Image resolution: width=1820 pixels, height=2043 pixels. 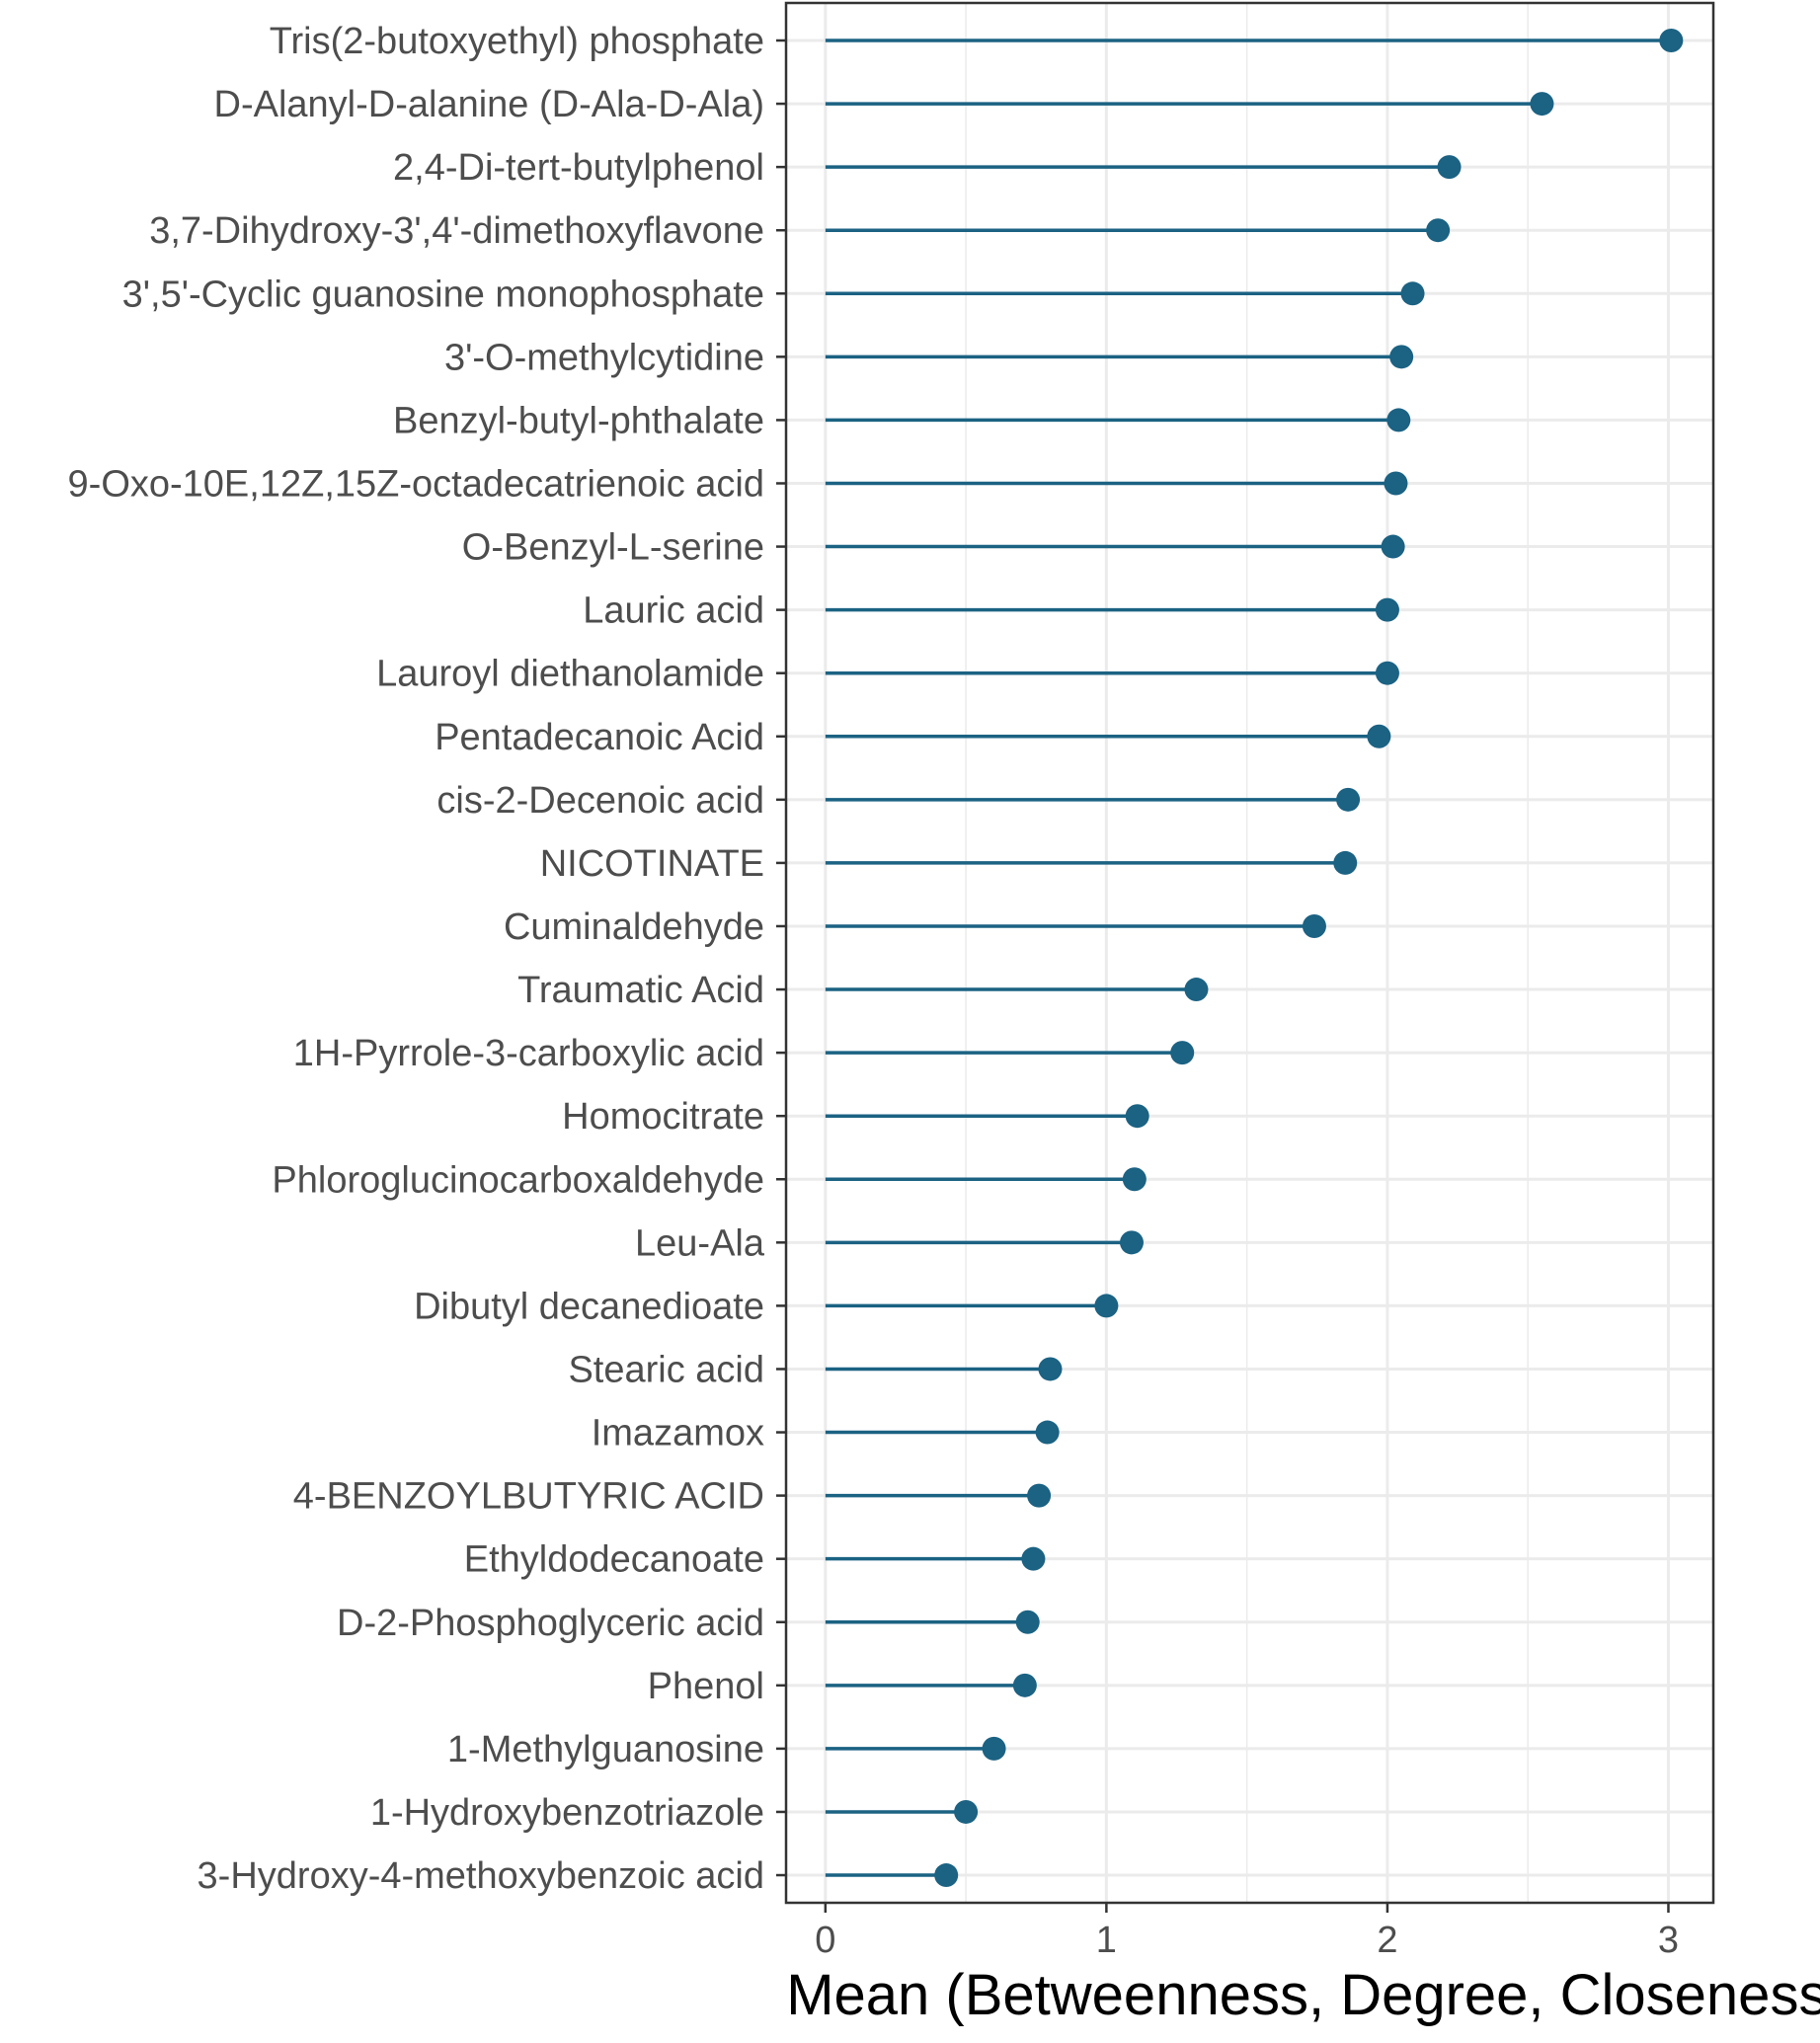 I want to click on y-tick-label: Ethyldodecanoate, so click(x=614, y=1560).